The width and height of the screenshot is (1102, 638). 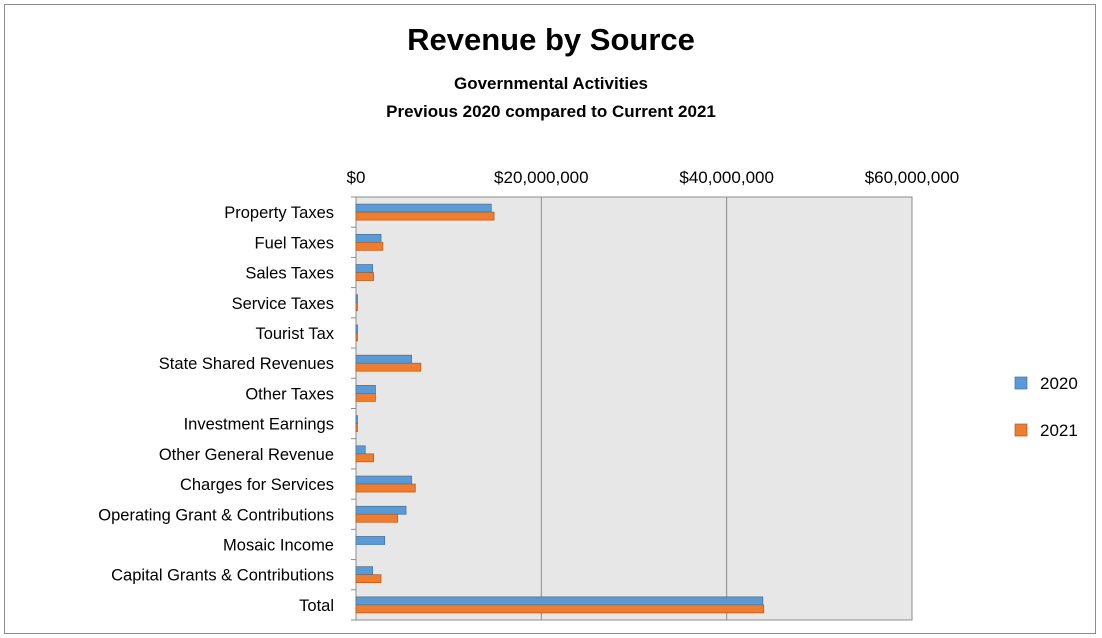 I want to click on category-label: State Shared Revenues, so click(x=246, y=364).